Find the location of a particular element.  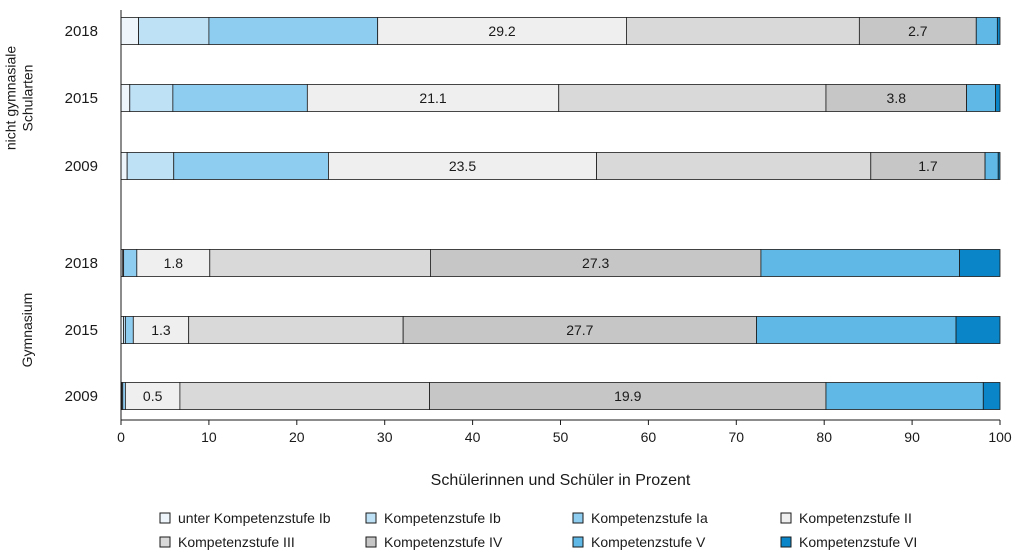

year-labels: 2018 2015 2009 2018 2015 2009 is located at coordinates (81, 214).